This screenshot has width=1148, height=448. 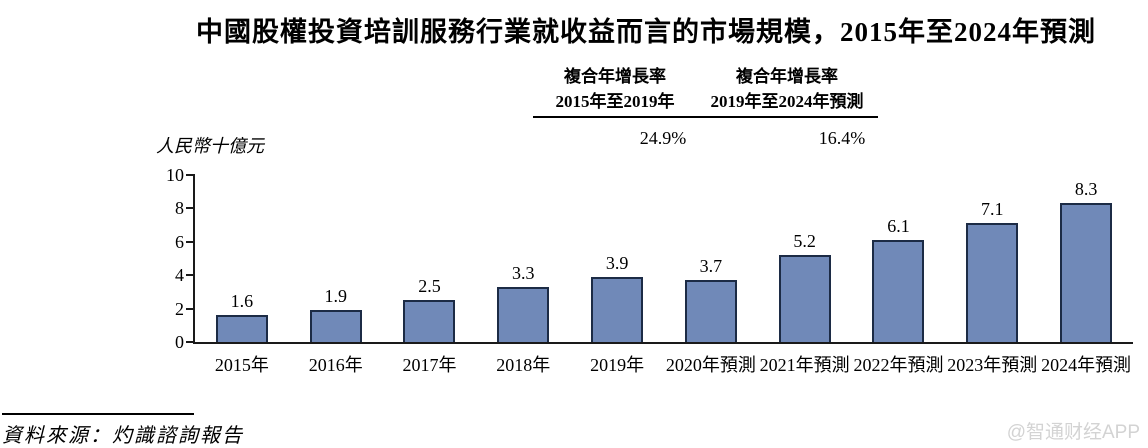 I want to click on bar-value-label: 1.9, so click(x=335, y=296).